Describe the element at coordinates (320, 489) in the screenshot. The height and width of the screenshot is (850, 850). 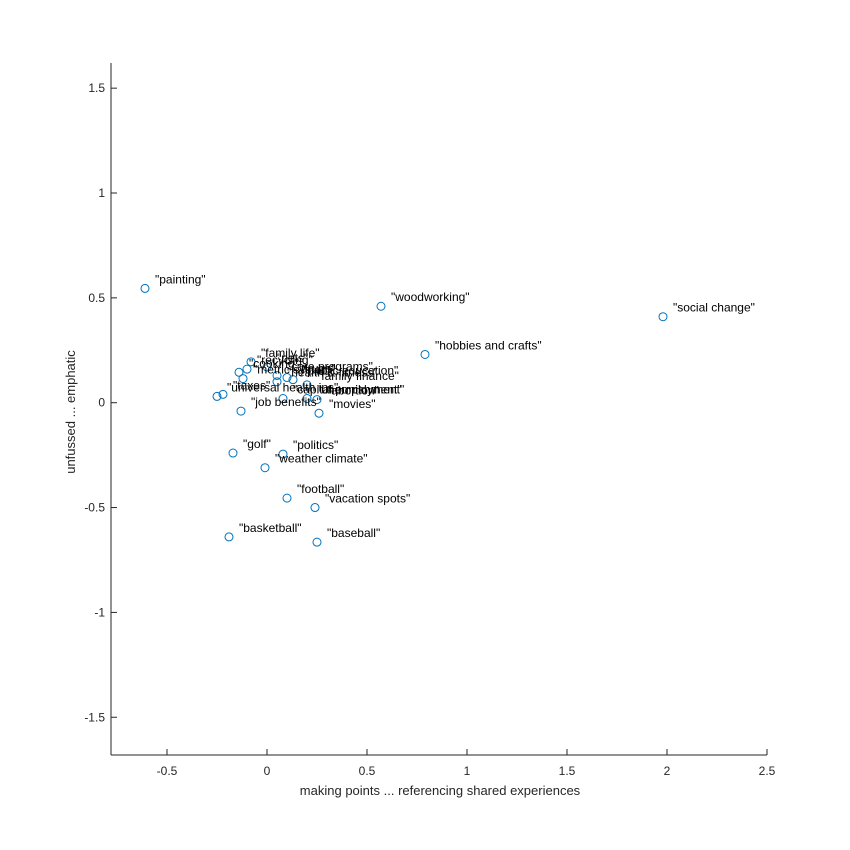
I see `data-point-label: "football"` at that location.